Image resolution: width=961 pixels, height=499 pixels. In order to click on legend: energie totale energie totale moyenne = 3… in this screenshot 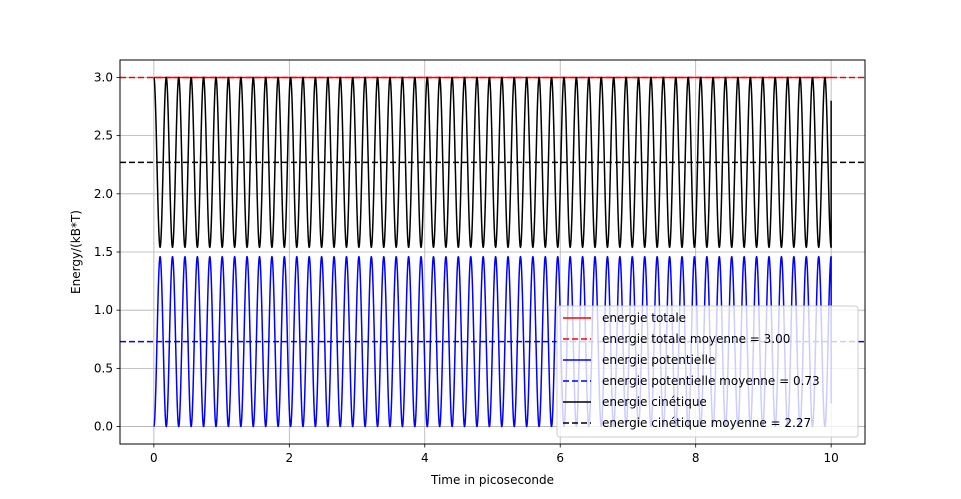, I will do `click(707, 371)`.